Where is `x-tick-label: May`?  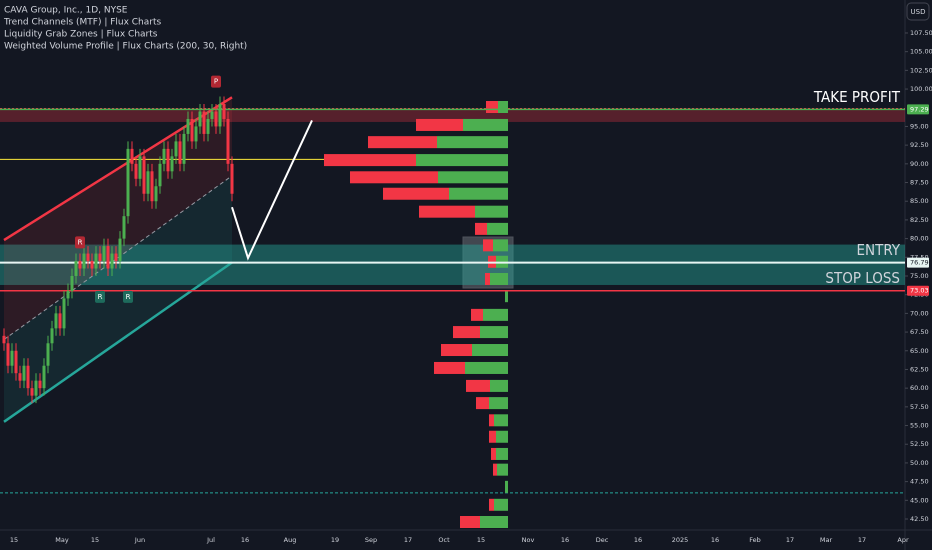
x-tick-label: May is located at coordinates (62, 540).